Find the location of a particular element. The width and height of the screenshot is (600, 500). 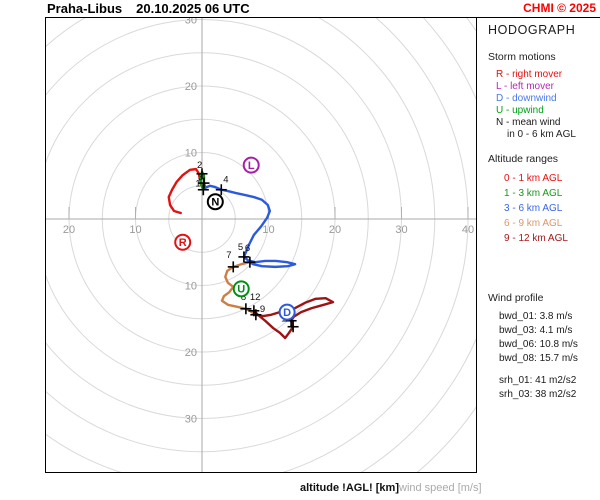

altitude-mark-5: 5 is located at coordinates (244, 252).